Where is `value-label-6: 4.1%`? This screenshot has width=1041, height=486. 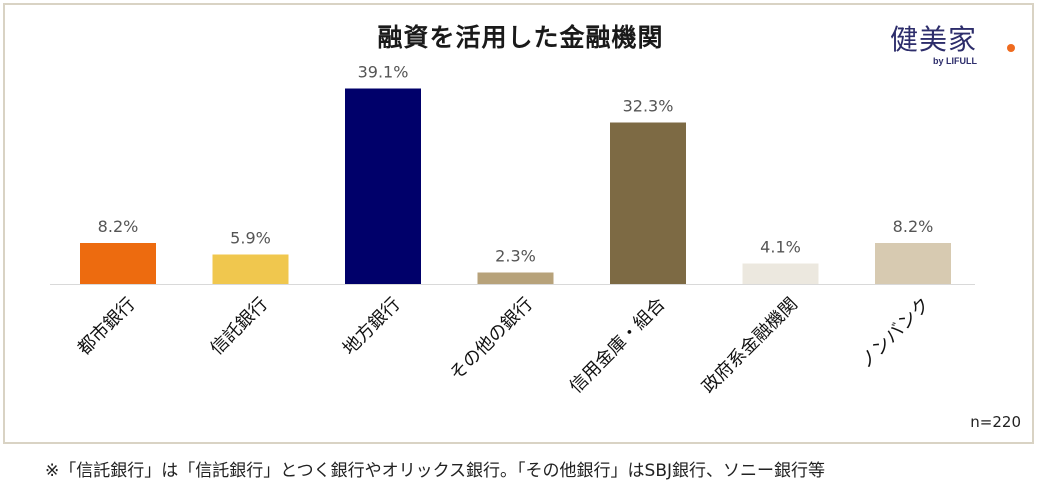
value-label-6: 4.1% is located at coordinates (780, 247).